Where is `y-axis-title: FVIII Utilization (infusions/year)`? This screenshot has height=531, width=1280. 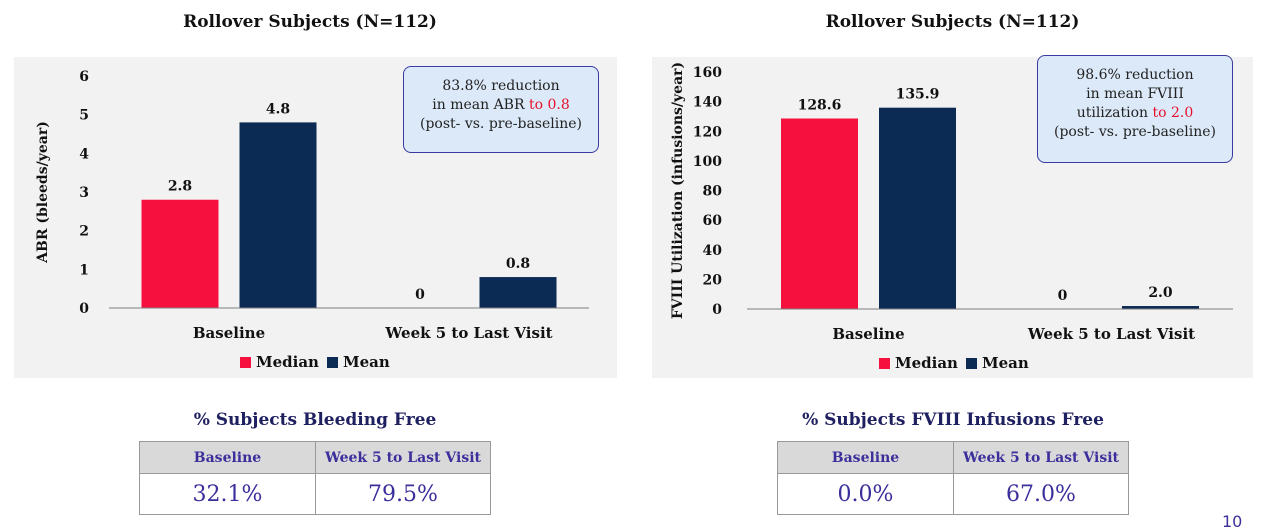 y-axis-title: FVIII Utilization (infusions/year) is located at coordinates (678, 190).